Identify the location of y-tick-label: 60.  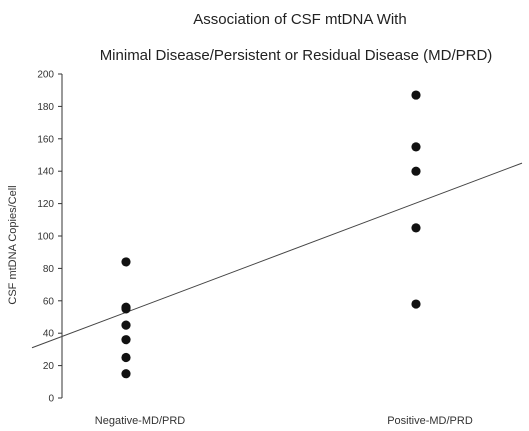
(49, 301).